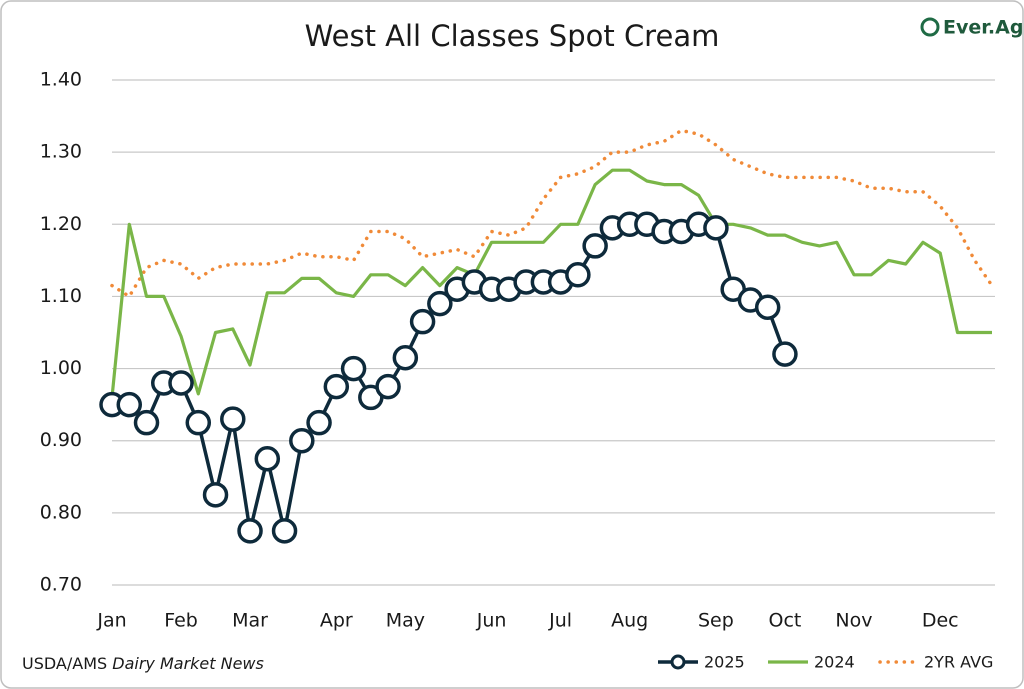 This screenshot has height=689, width=1024. Describe the element at coordinates (785, 621) in the screenshot. I see `x-tick-label: Oct` at that location.